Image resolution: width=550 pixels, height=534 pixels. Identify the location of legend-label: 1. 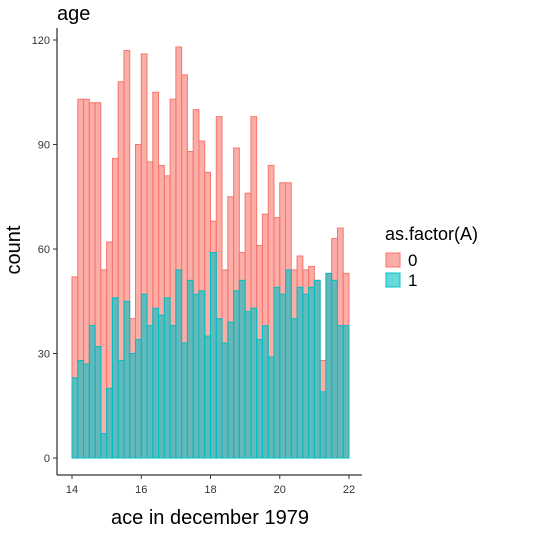
(412, 280).